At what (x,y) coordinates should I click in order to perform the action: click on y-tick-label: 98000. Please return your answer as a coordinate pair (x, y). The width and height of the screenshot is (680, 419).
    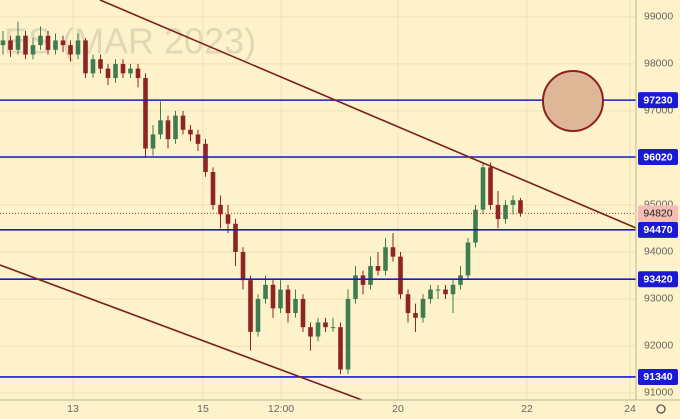
    Looking at the image, I should click on (658, 64).